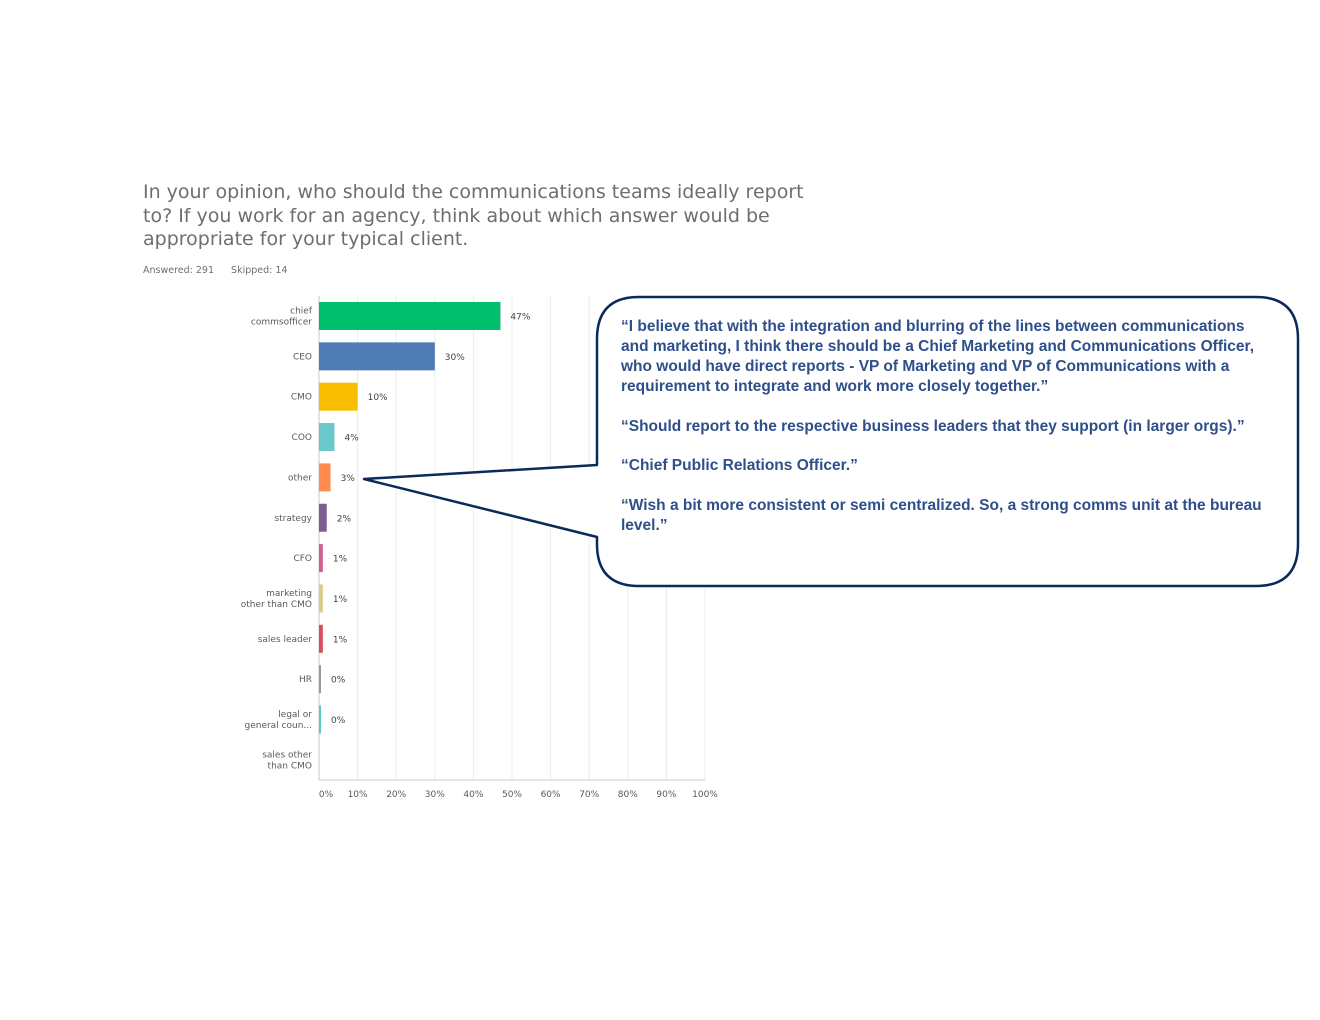 This screenshot has width=1320, height=1020. Describe the element at coordinates (473, 795) in the screenshot. I see `x-tick-label: 40%` at that location.